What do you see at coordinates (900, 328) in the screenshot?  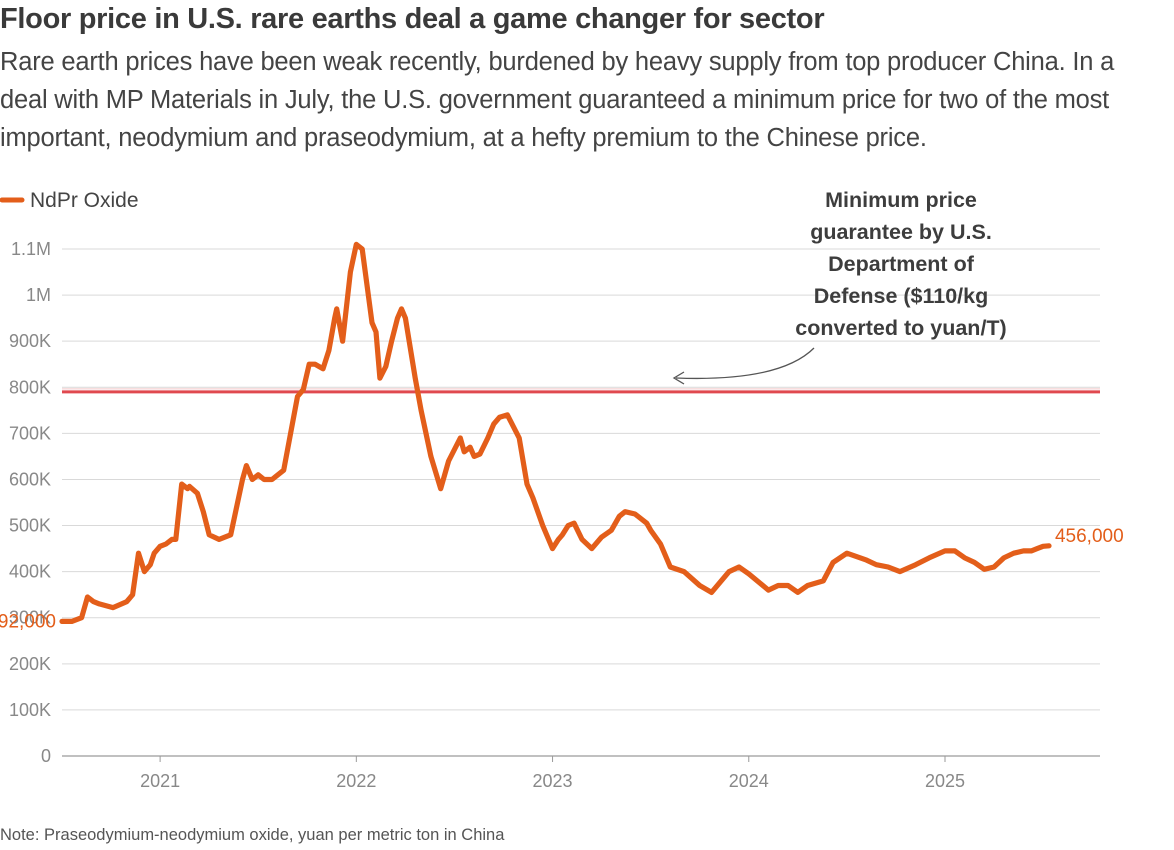 I see `reference-annotation-line: converted to yuan/T)` at bounding box center [900, 328].